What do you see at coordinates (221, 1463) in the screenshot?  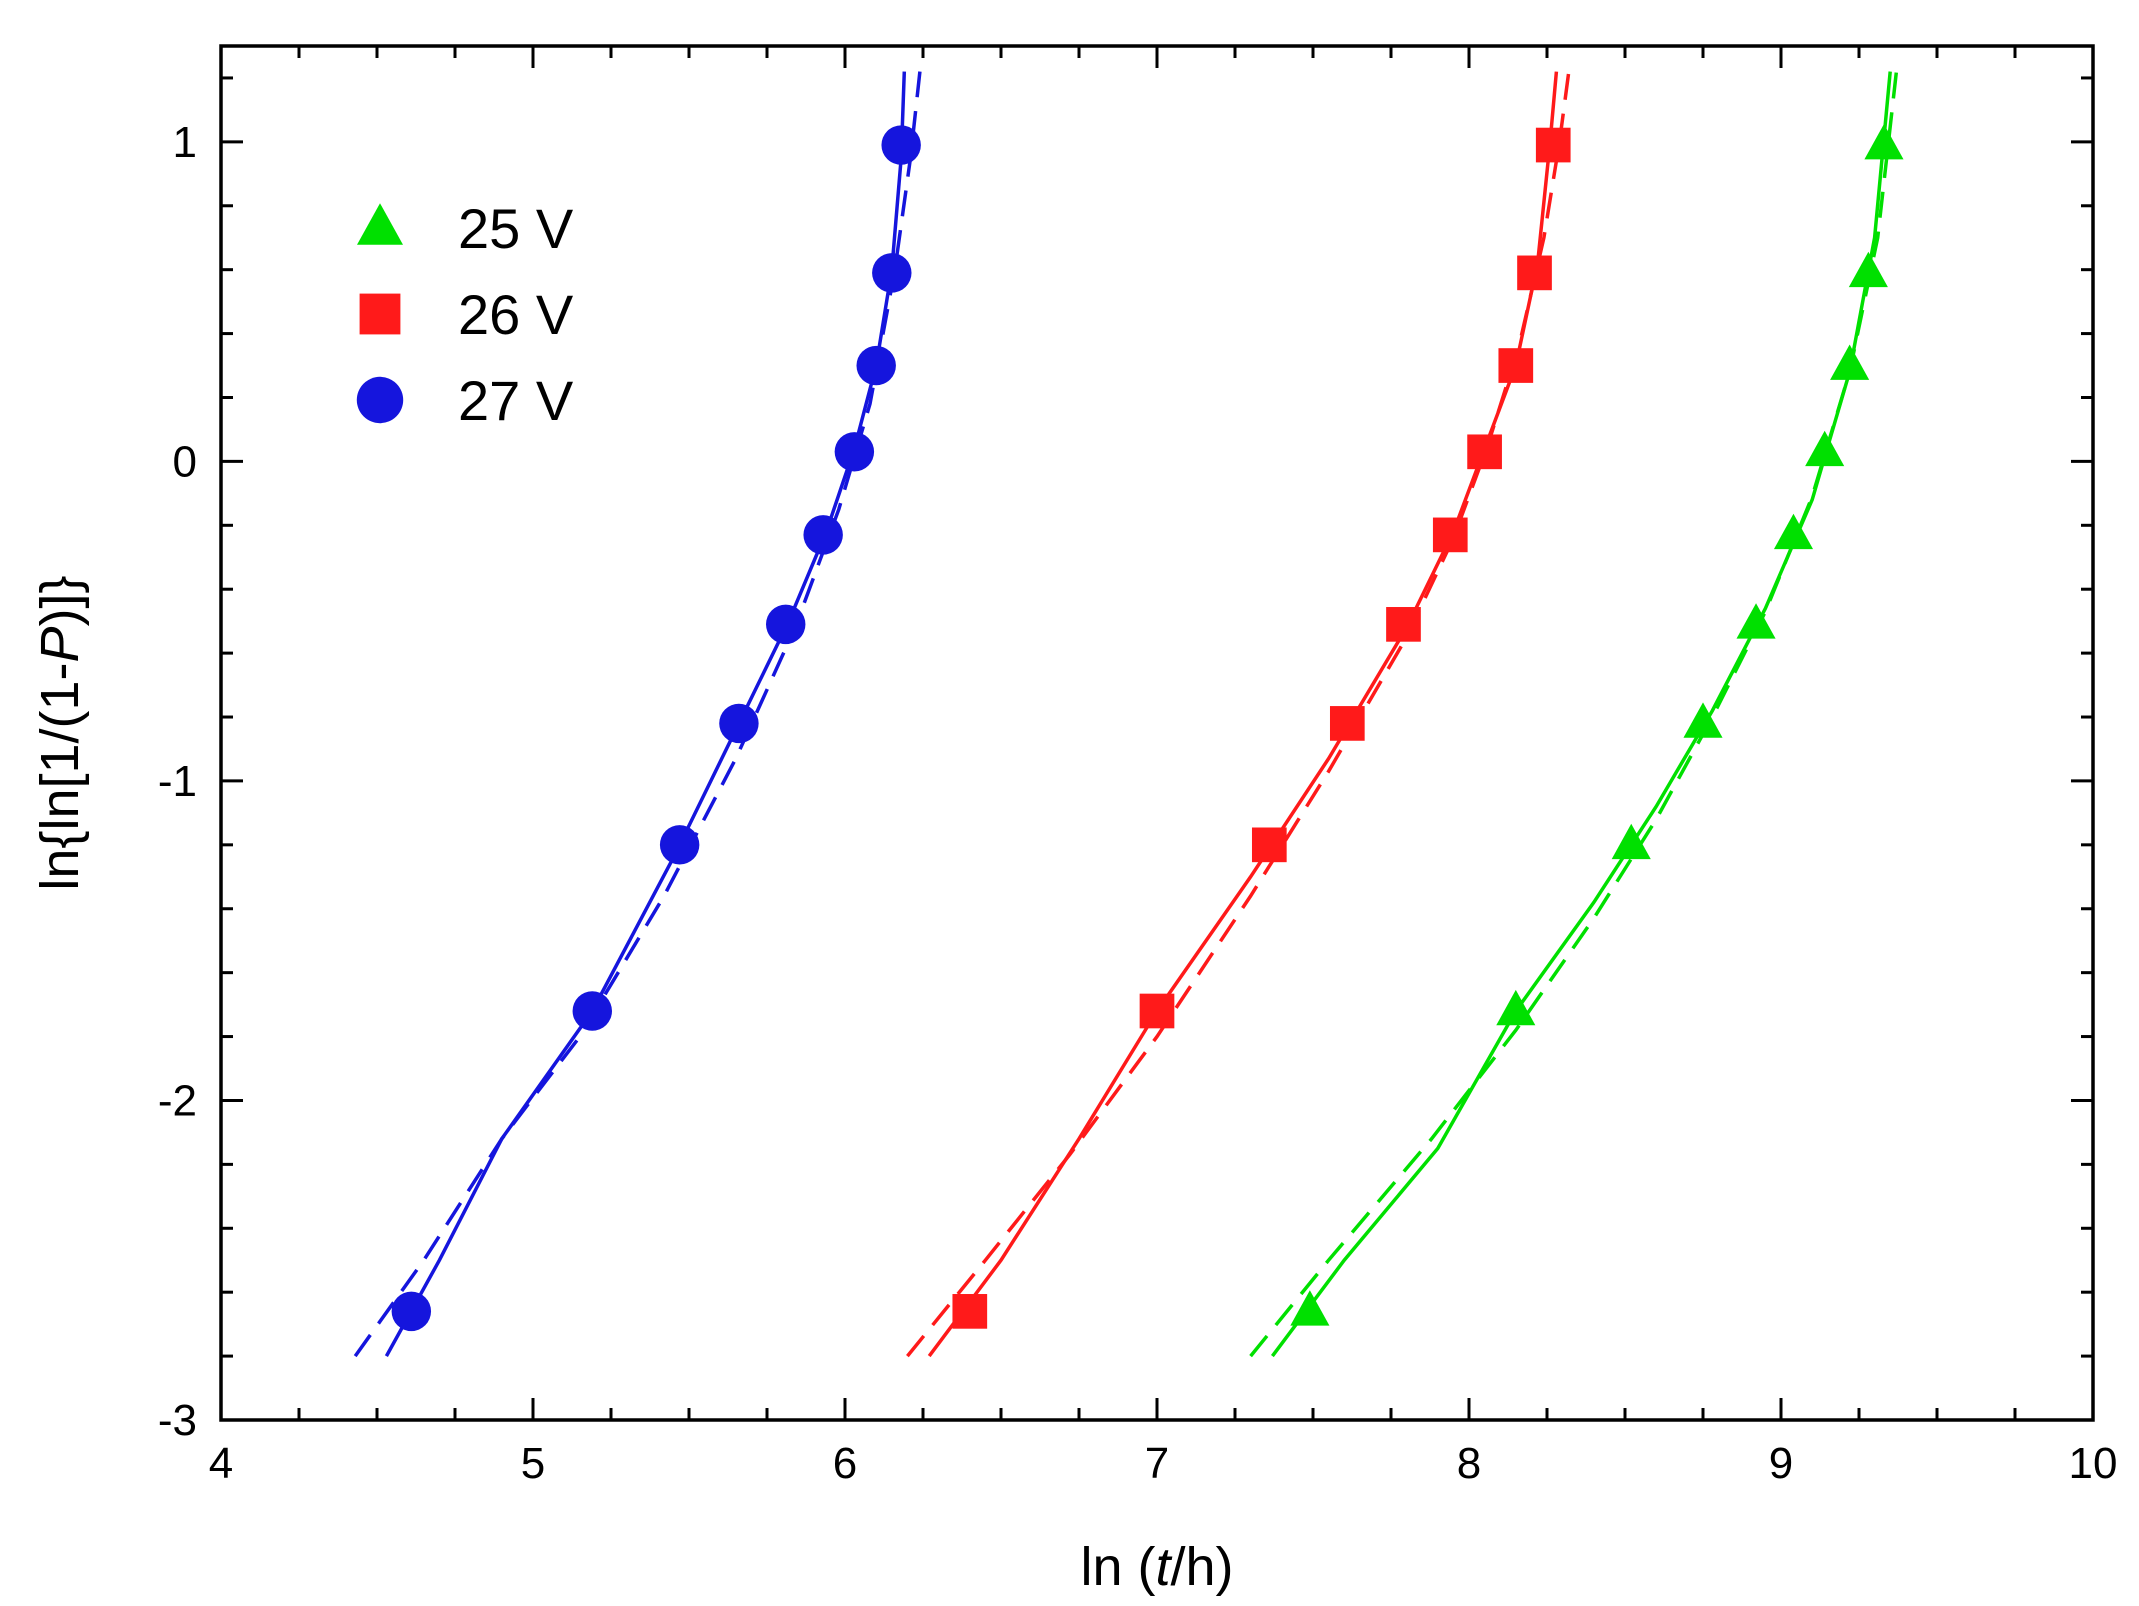 I see `x-tick-label: 4` at bounding box center [221, 1463].